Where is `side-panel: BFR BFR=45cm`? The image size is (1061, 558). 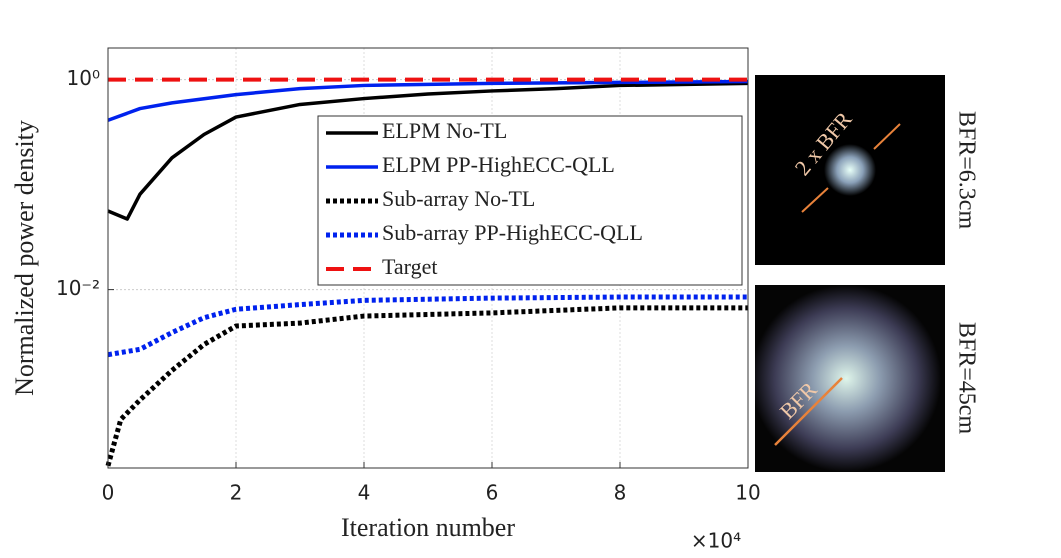 side-panel: BFR BFR=45cm is located at coordinates (867, 378).